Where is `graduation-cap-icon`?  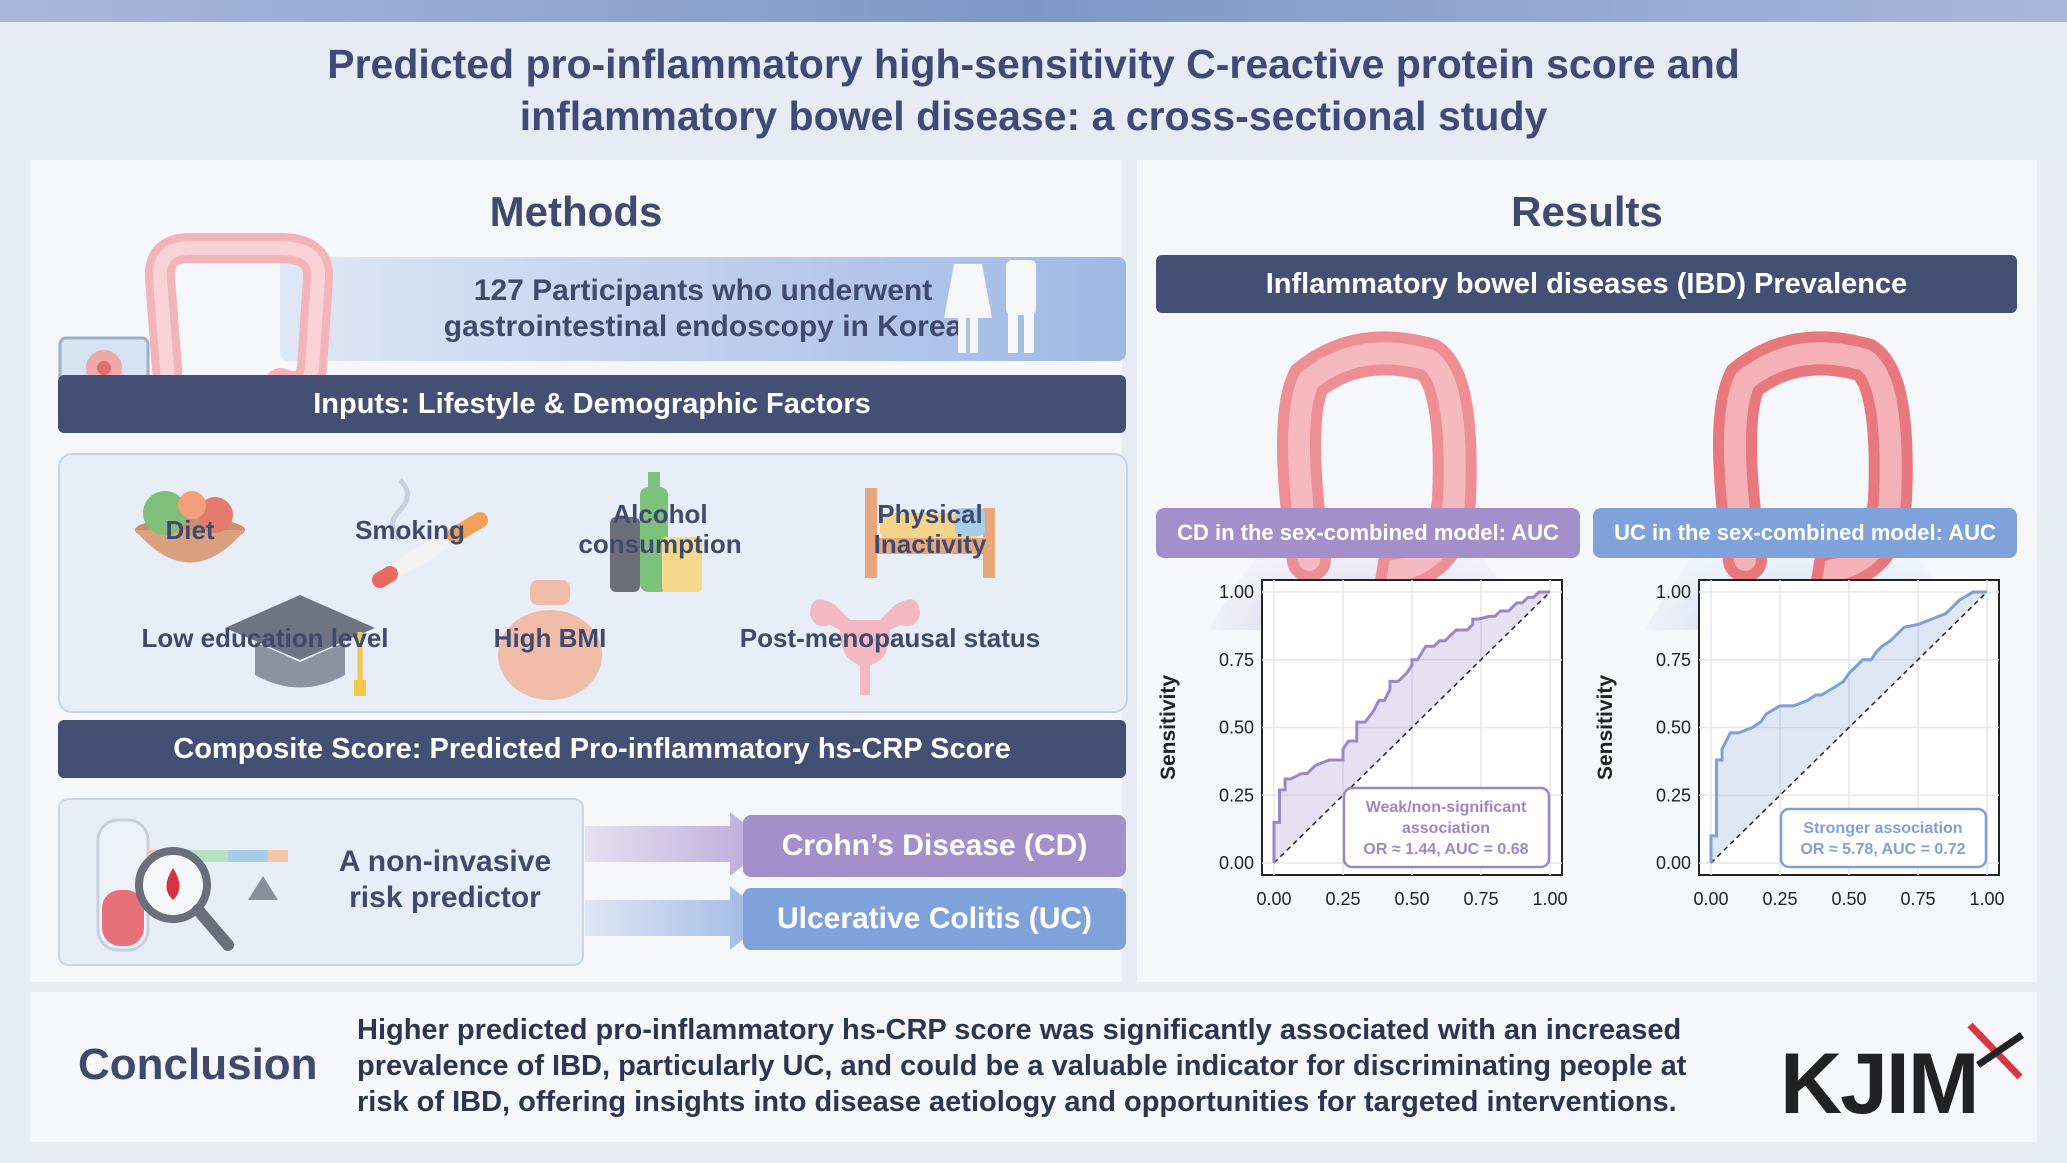
graduation-cap-icon is located at coordinates (300, 645).